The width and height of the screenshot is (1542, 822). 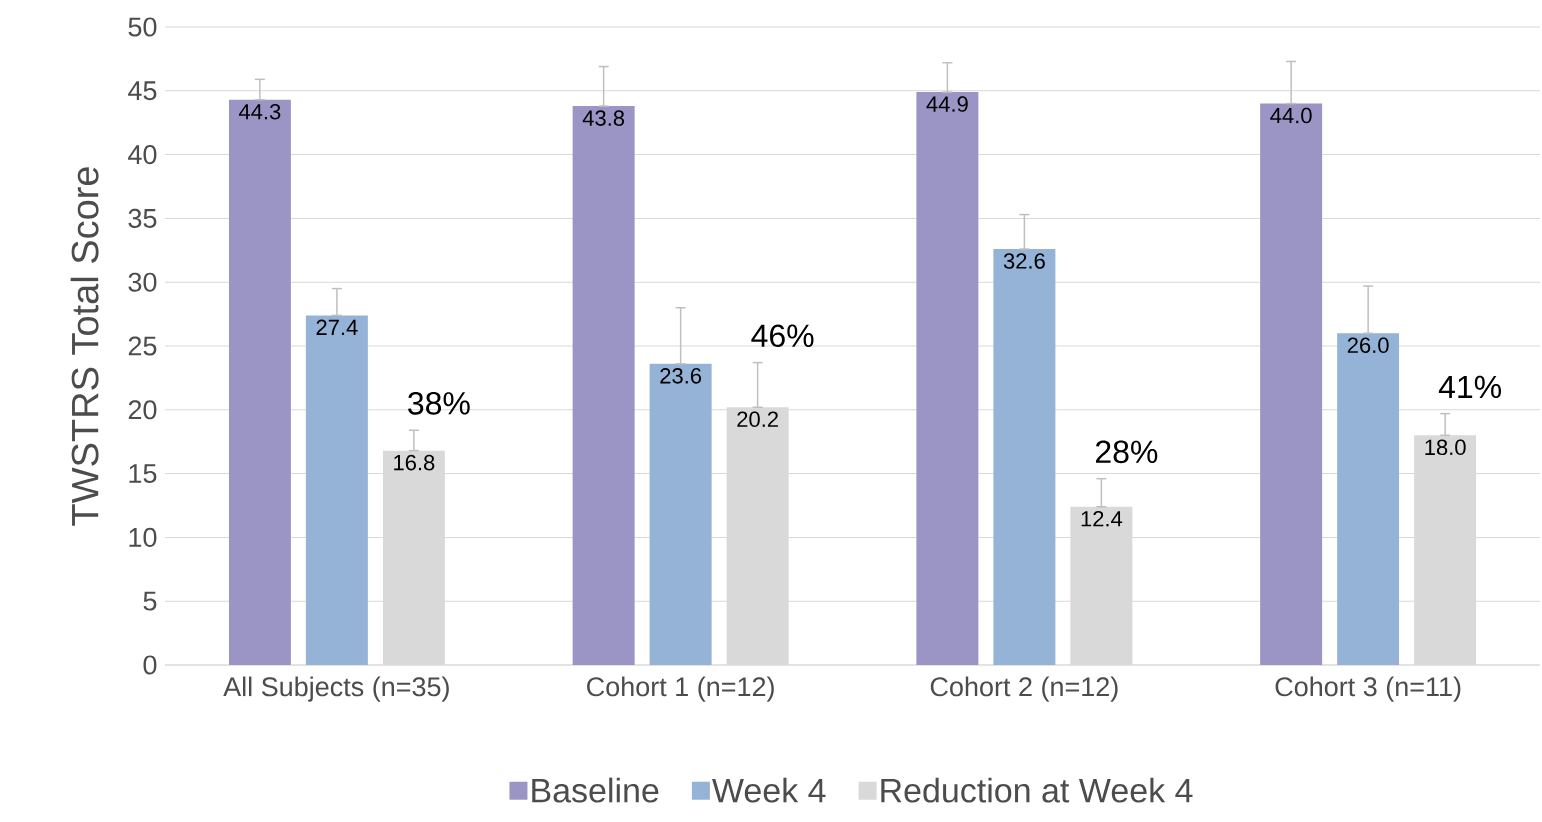 I want to click on data-label: 27.4, so click(x=337, y=327).